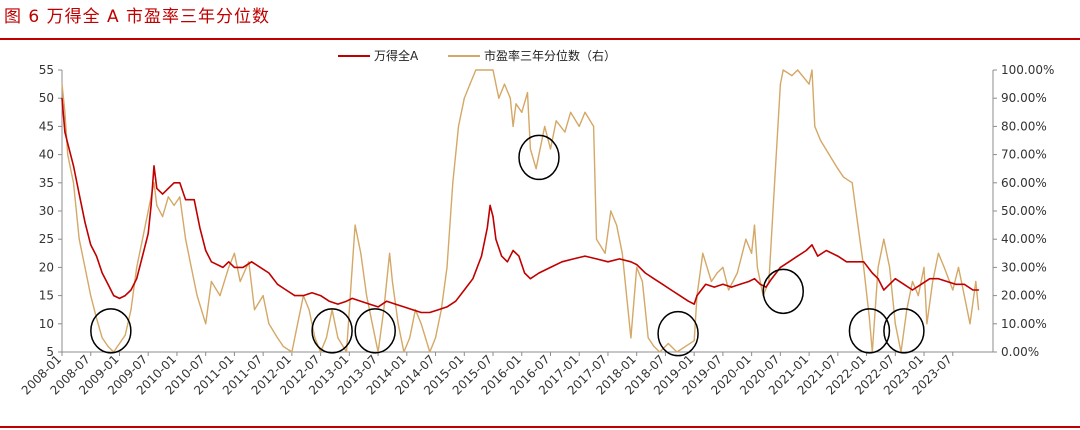 The image size is (1080, 430). I want to click on y-left-tick-label: 15, so click(46, 296).